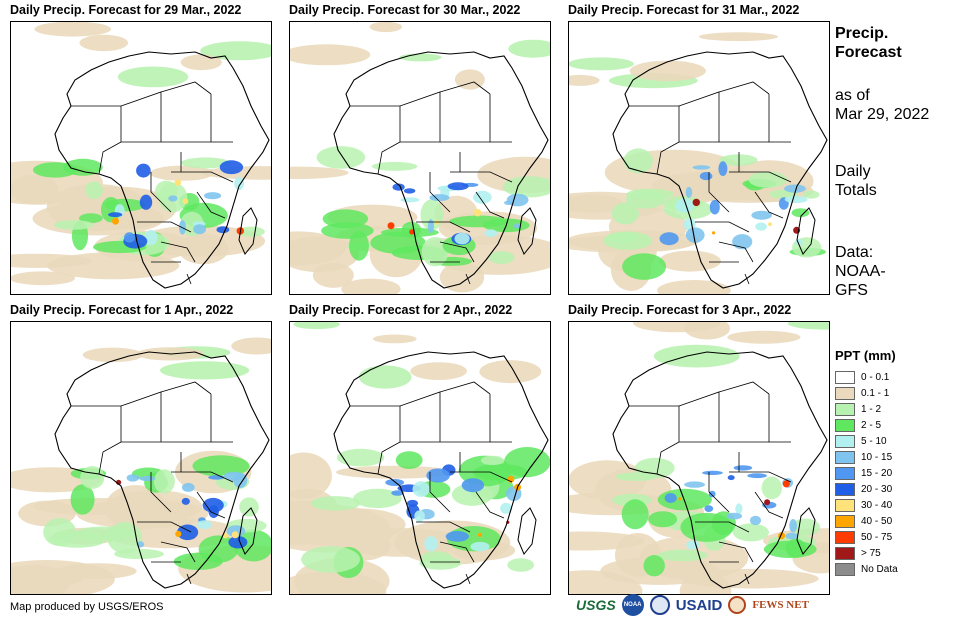 This screenshot has width=967, height=626. What do you see at coordinates (737, 605) in the screenshot?
I see `fewsnet-globe-icon` at bounding box center [737, 605].